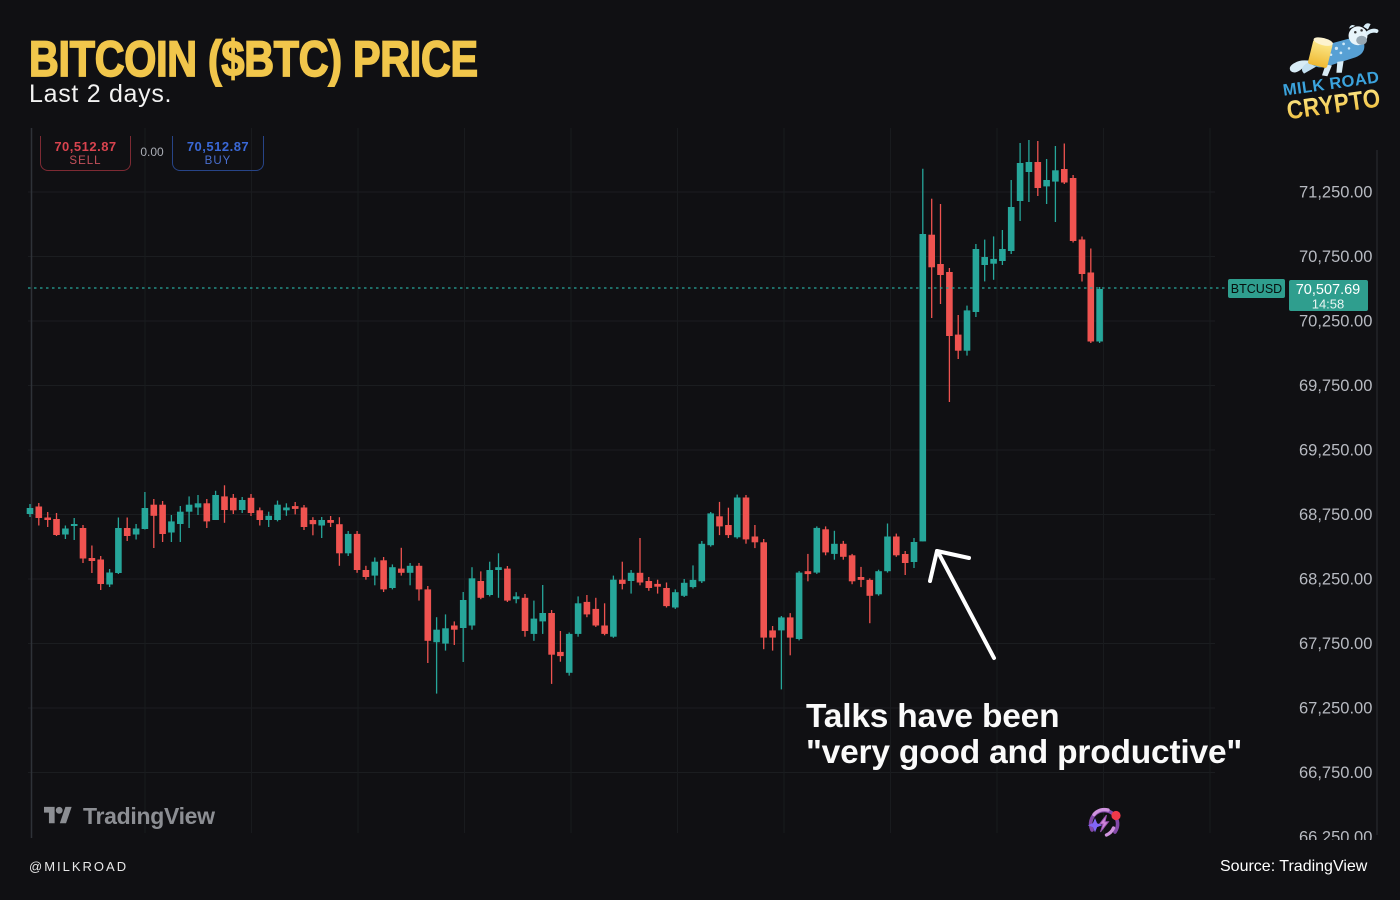 The image size is (1400, 900). What do you see at coordinates (1335, 515) in the screenshot?
I see `svg-text: 68,750.00` at bounding box center [1335, 515].